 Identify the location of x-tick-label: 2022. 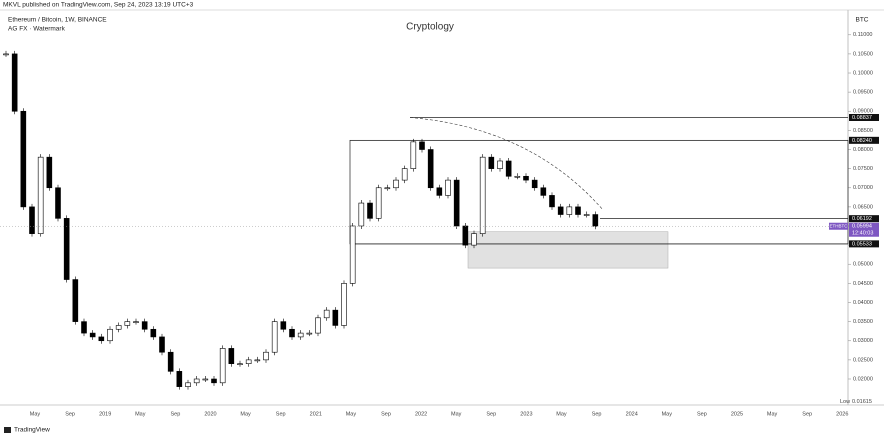
(421, 414).